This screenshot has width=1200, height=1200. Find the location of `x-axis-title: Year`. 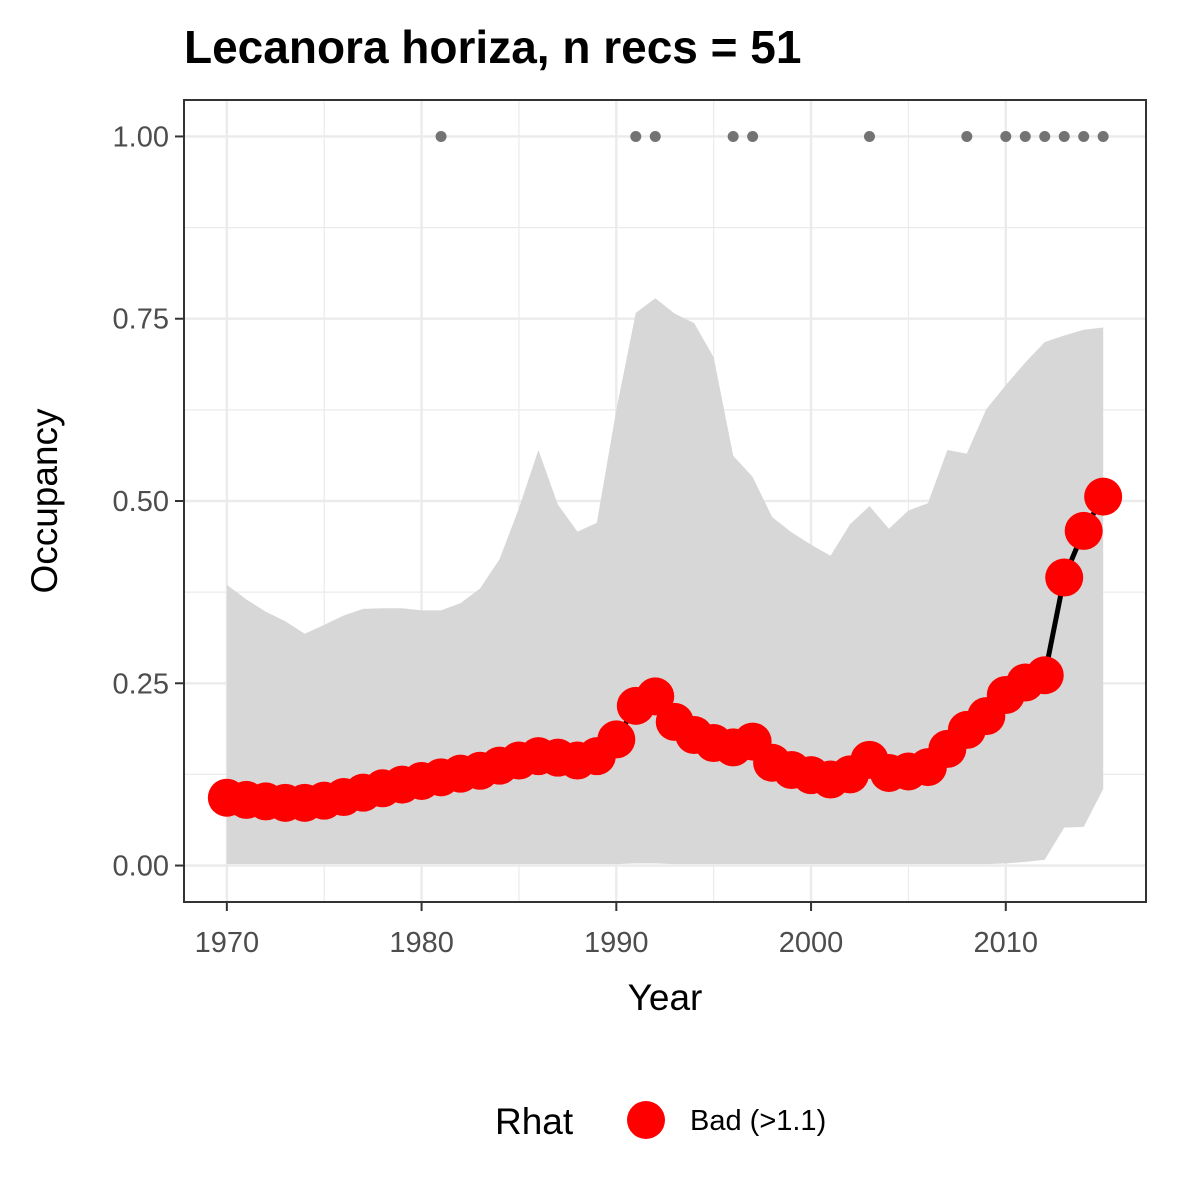

x-axis-title: Year is located at coordinates (665, 997).